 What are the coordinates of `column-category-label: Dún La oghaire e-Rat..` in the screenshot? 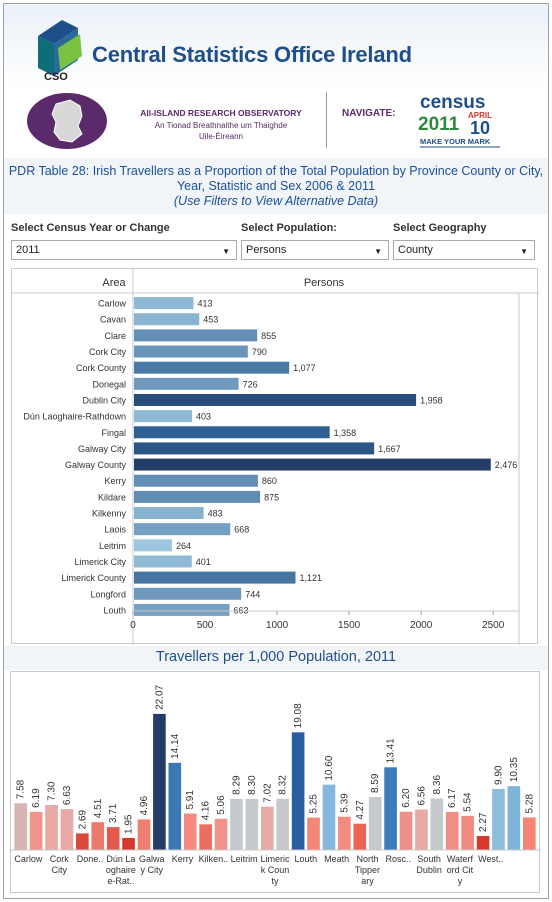 It's located at (121, 870).